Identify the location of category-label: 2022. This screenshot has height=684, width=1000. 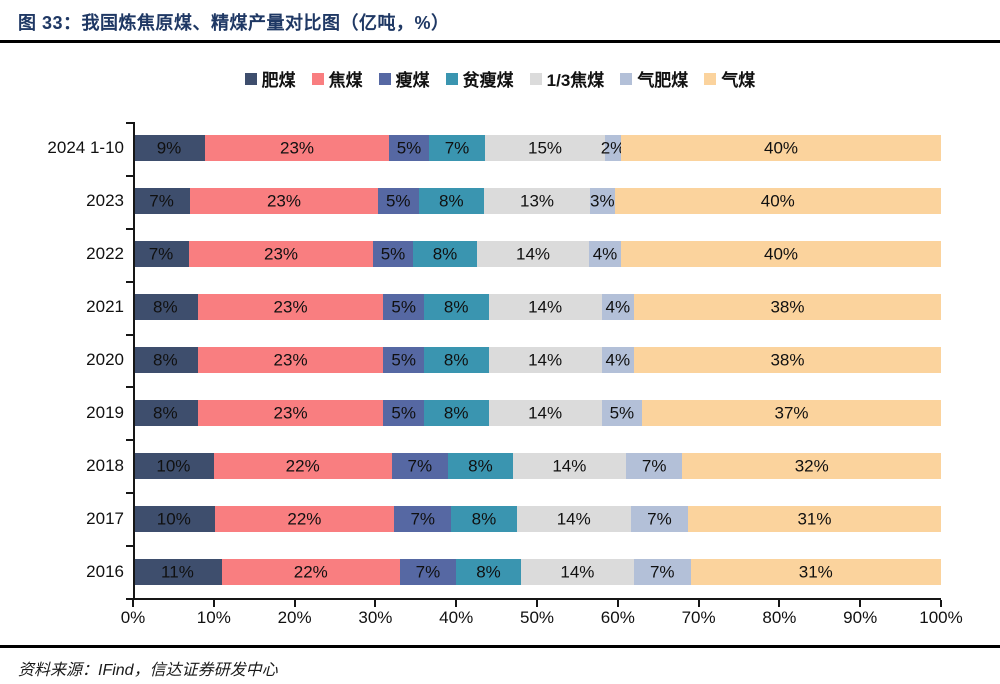
(105, 254).